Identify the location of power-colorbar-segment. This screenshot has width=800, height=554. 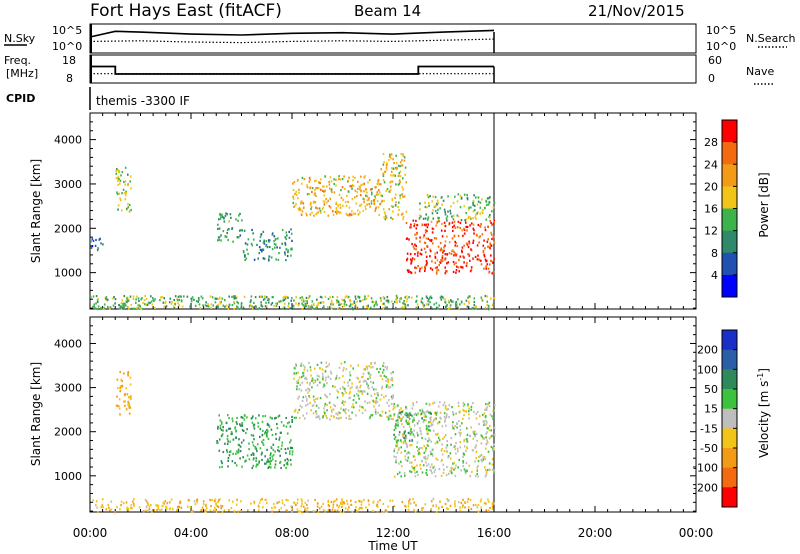
(729, 220).